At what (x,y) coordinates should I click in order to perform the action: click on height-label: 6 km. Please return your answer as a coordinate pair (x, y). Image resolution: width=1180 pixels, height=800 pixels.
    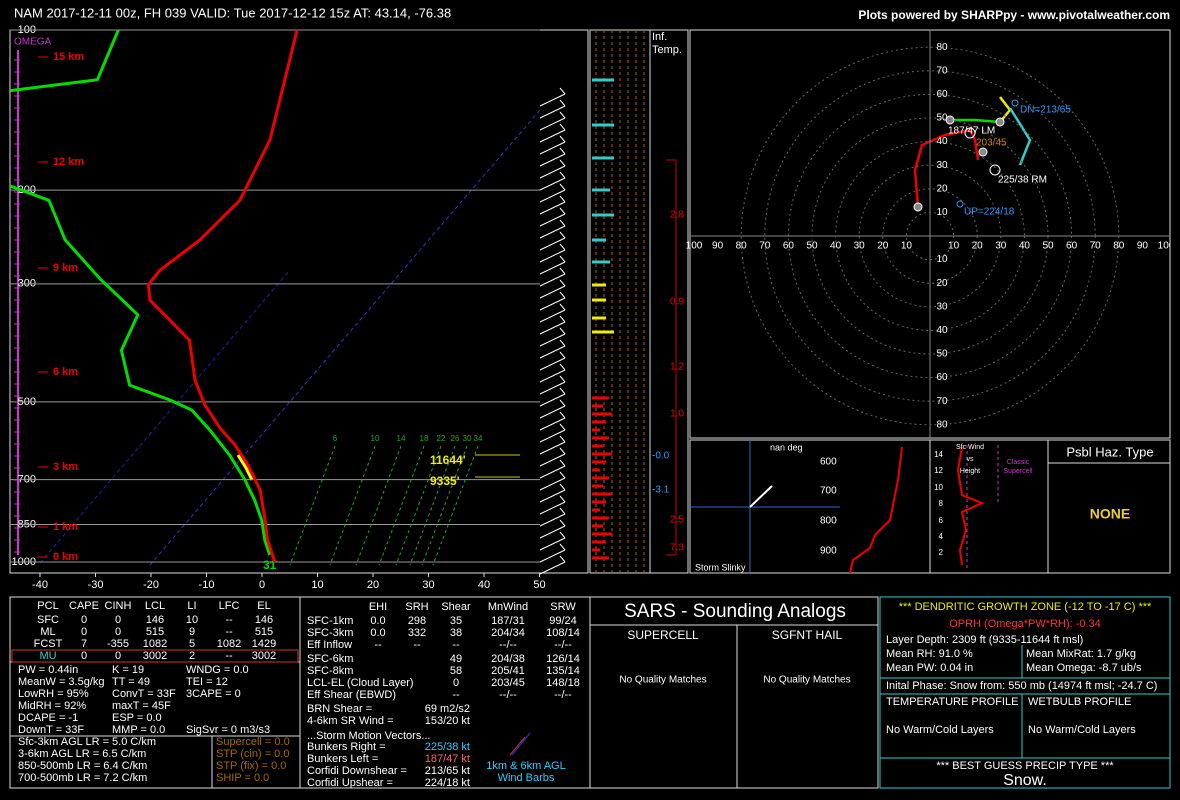
    Looking at the image, I should click on (65, 372).